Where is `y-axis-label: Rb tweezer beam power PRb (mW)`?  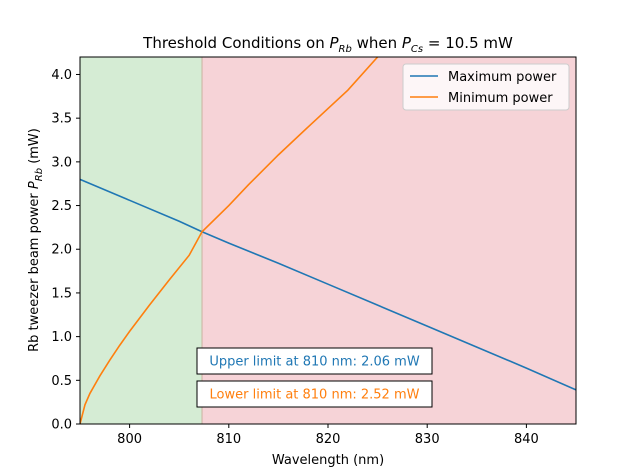
y-axis-label: Rb tweezer beam power PRb (mW) is located at coordinates (36, 240).